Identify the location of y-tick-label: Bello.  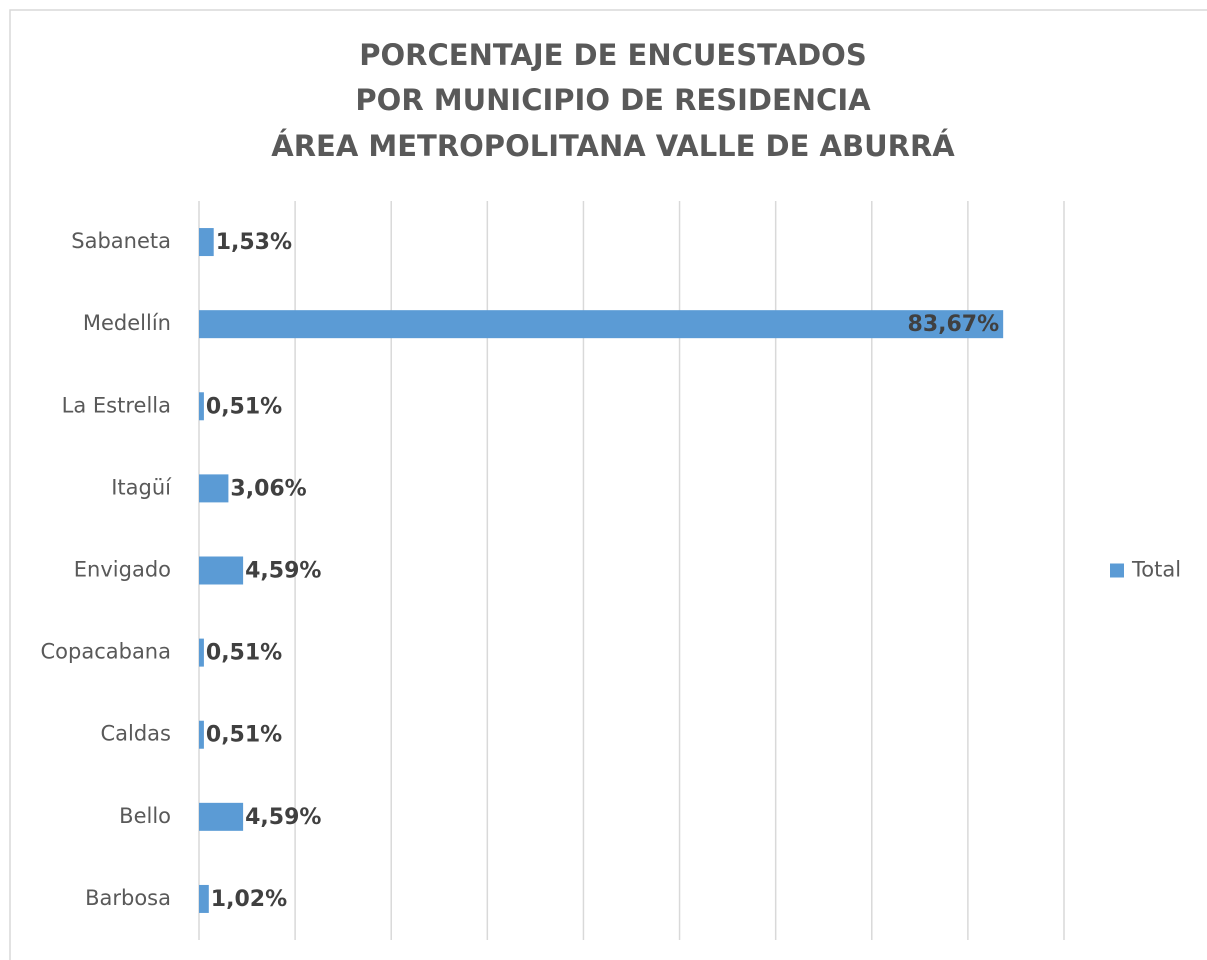
(145, 816).